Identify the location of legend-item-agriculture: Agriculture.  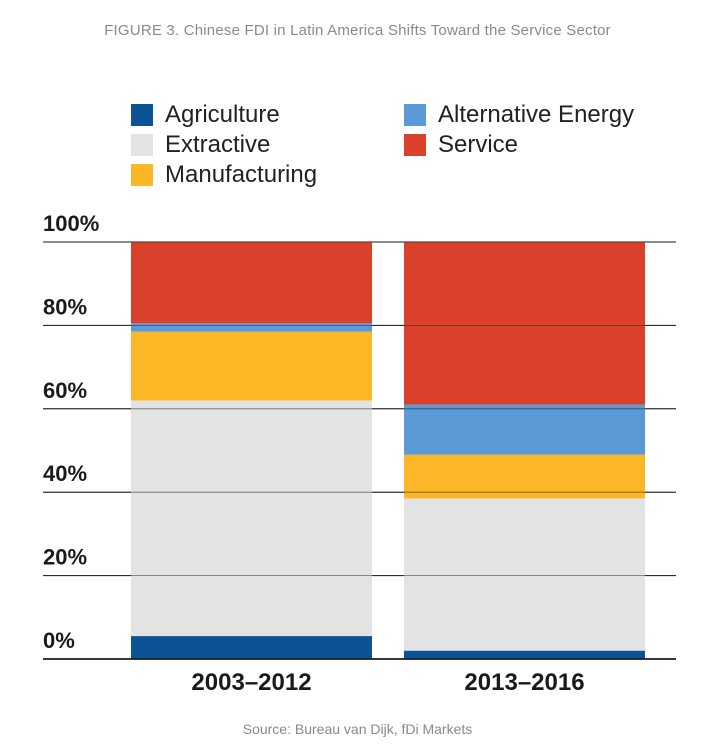
(205, 115).